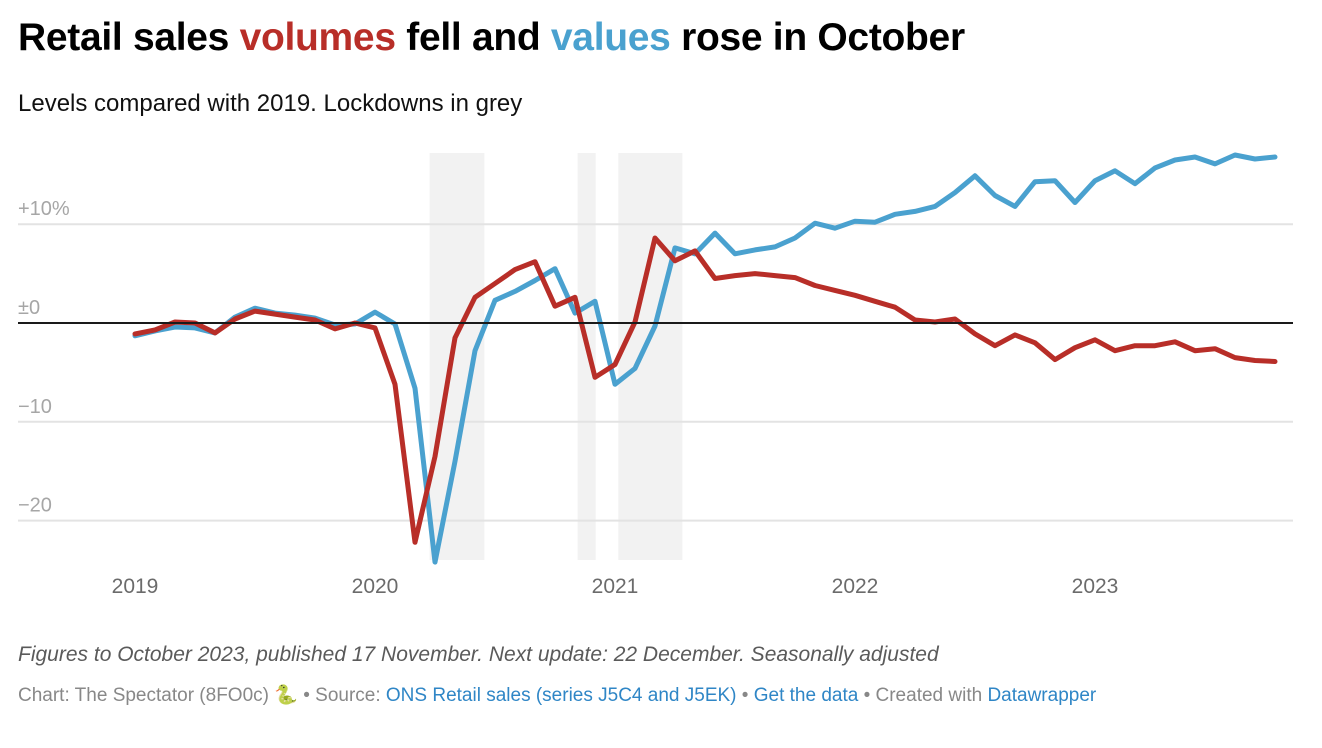  I want to click on x-tick-label: 2020, so click(375, 586).